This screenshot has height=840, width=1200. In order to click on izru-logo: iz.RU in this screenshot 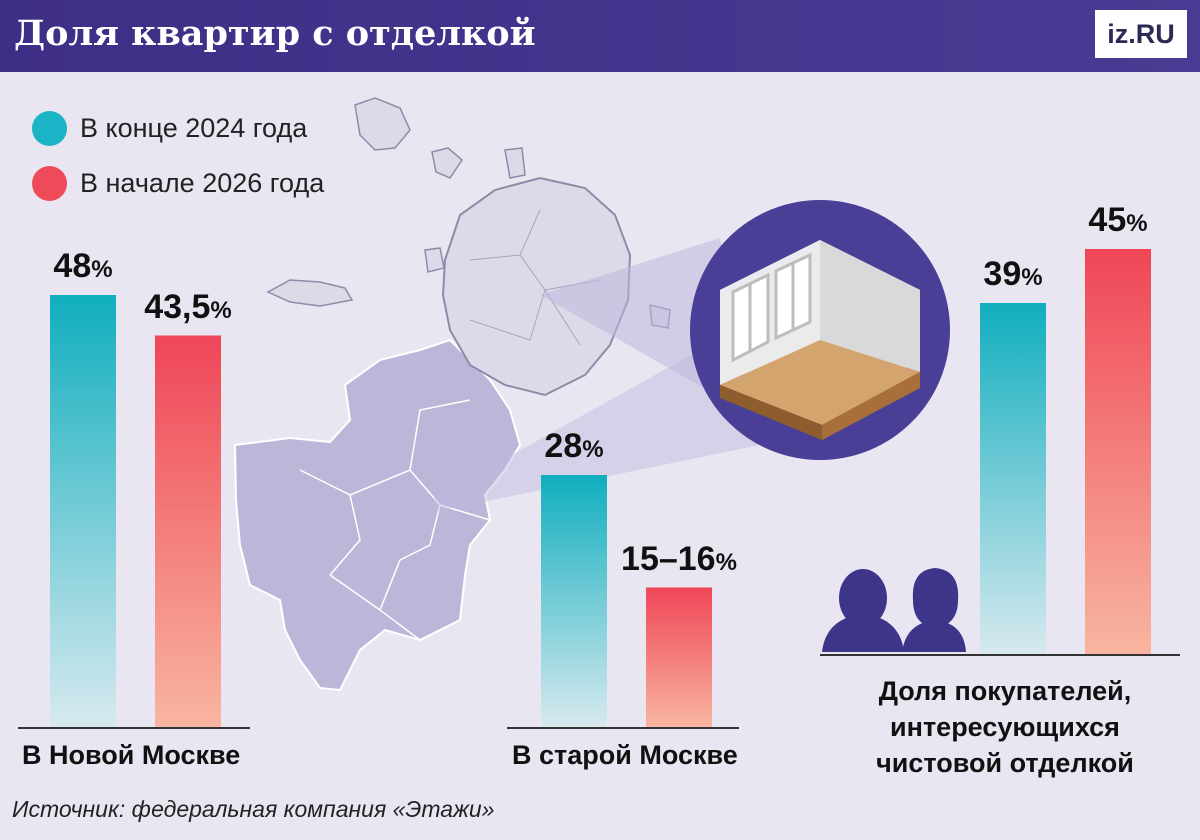, I will do `click(1141, 34)`.